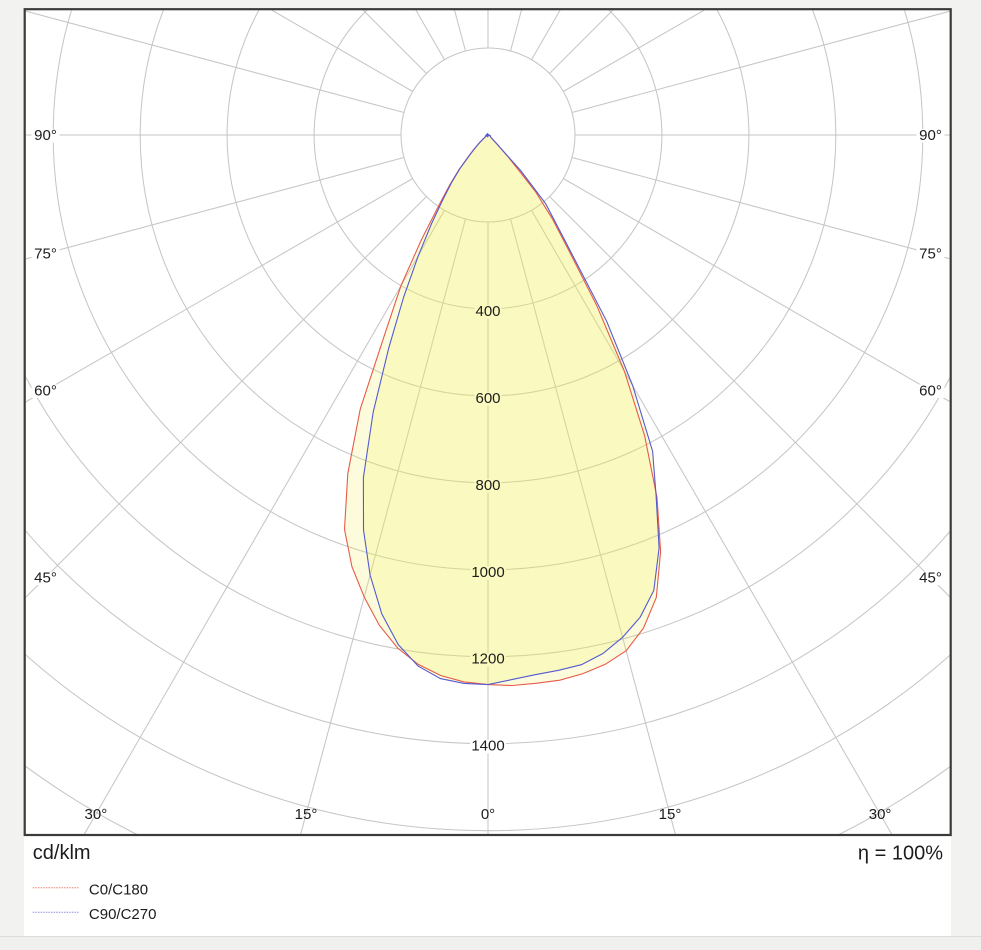 This screenshot has width=981, height=950. I want to click on svg-text: 1000, so click(487, 572).